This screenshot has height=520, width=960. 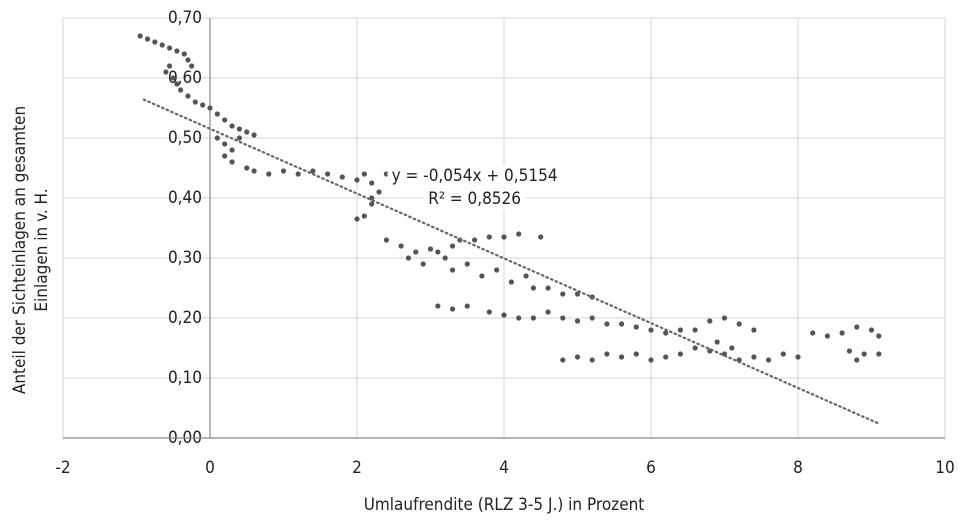 What do you see at coordinates (185, 378) in the screenshot?
I see `y-tick-label: 0,10` at bounding box center [185, 378].